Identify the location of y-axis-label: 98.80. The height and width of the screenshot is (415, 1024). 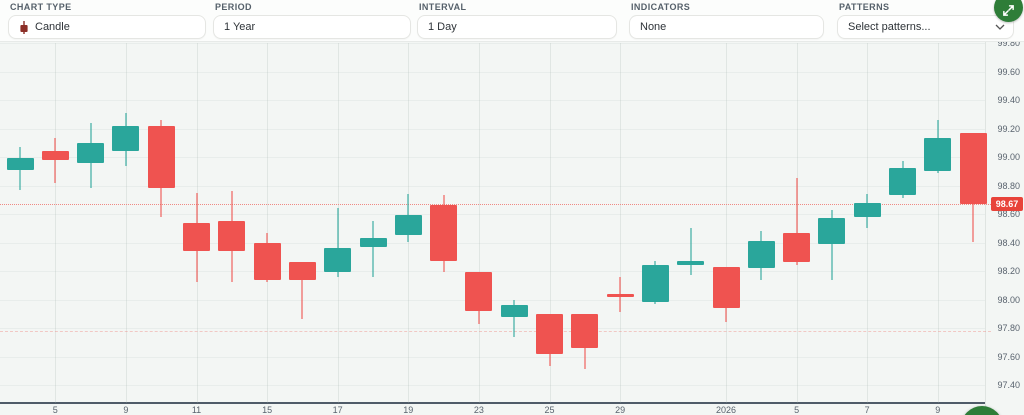
(1008, 185).